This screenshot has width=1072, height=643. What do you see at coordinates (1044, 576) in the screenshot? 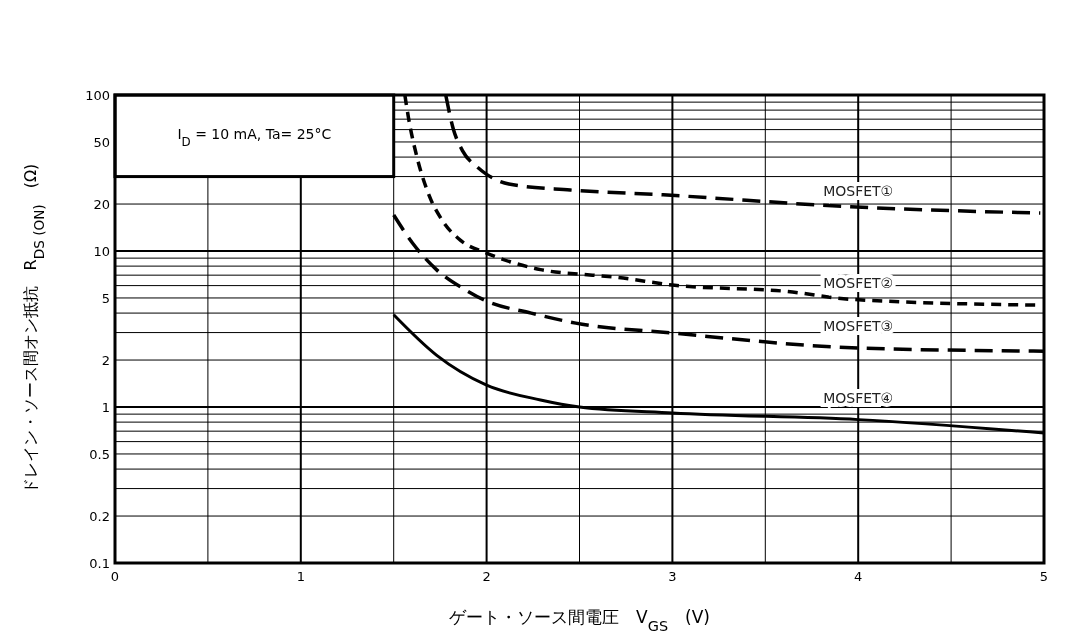
I see `x-tick-label: 5` at bounding box center [1044, 576].